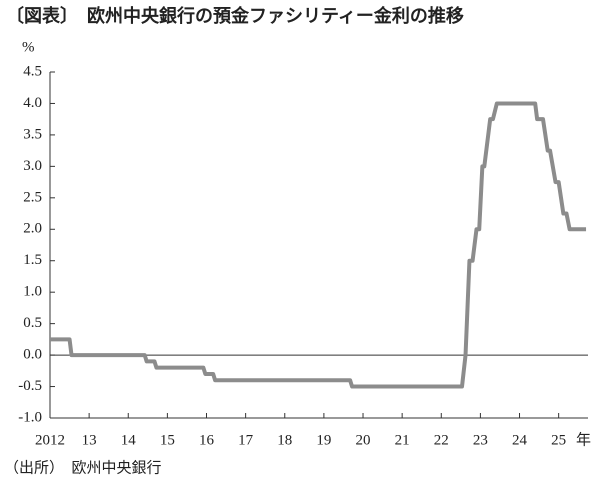 This screenshot has width=600, height=486. Describe the element at coordinates (167, 440) in the screenshot. I see `x-tick-label: 15` at that location.